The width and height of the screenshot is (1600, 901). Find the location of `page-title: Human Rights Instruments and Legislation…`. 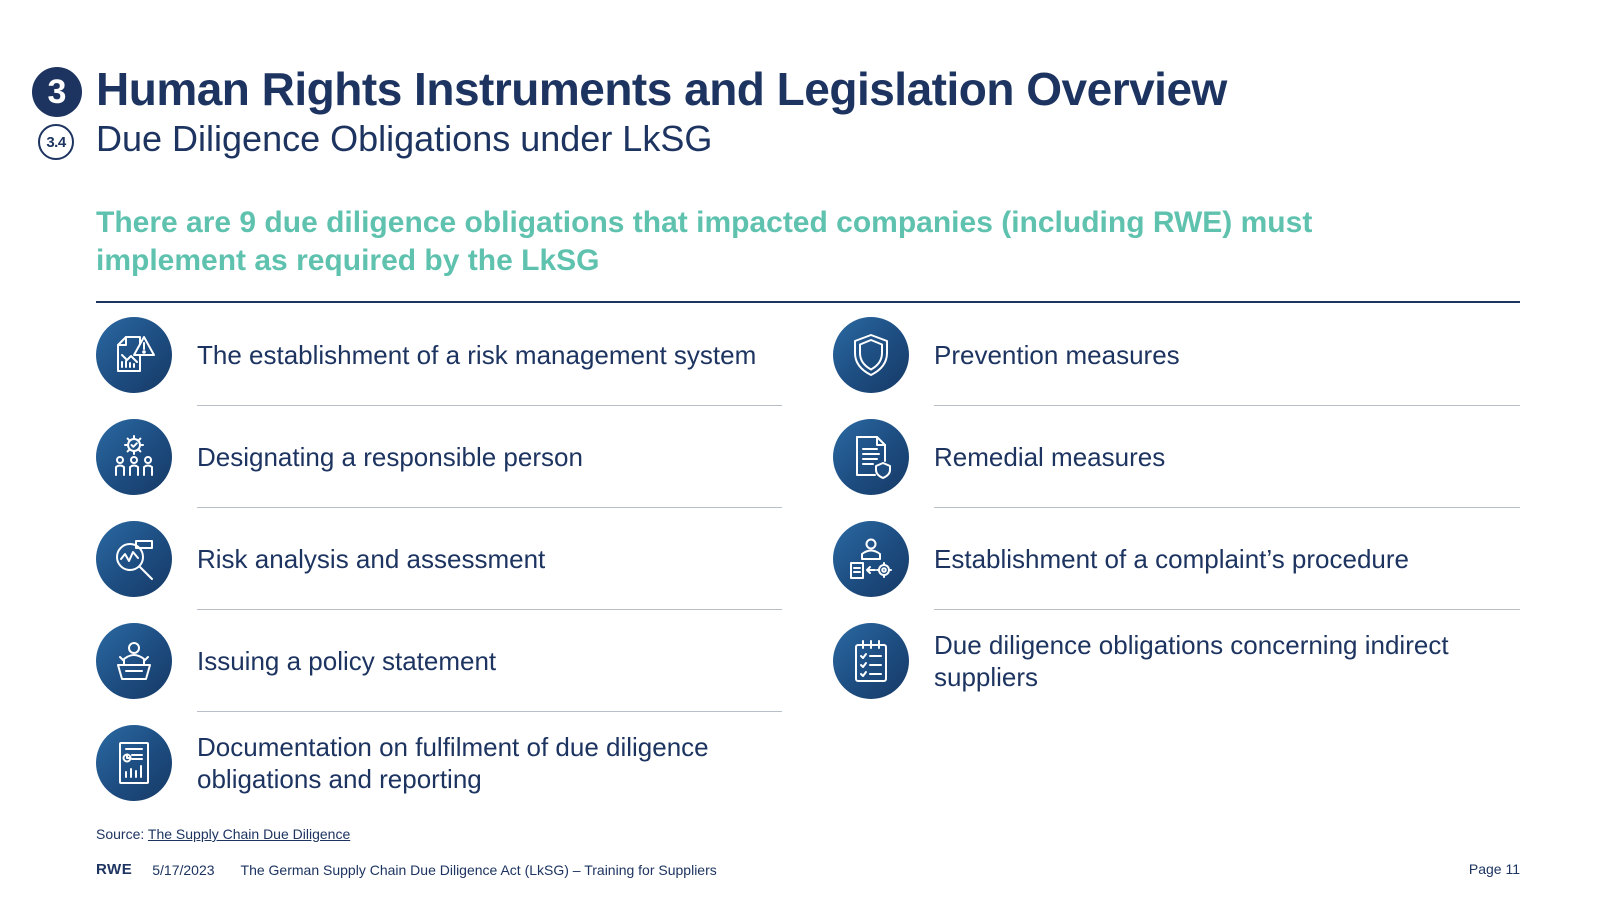

page-title: Human Rights Instruments and Legislation… is located at coordinates (661, 89).